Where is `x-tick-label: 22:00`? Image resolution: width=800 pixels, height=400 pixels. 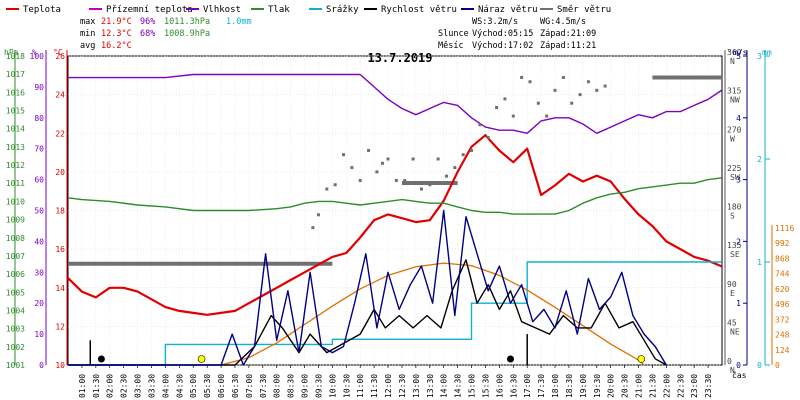
x-tick-label: 22:00 is located at coordinates (666, 386).